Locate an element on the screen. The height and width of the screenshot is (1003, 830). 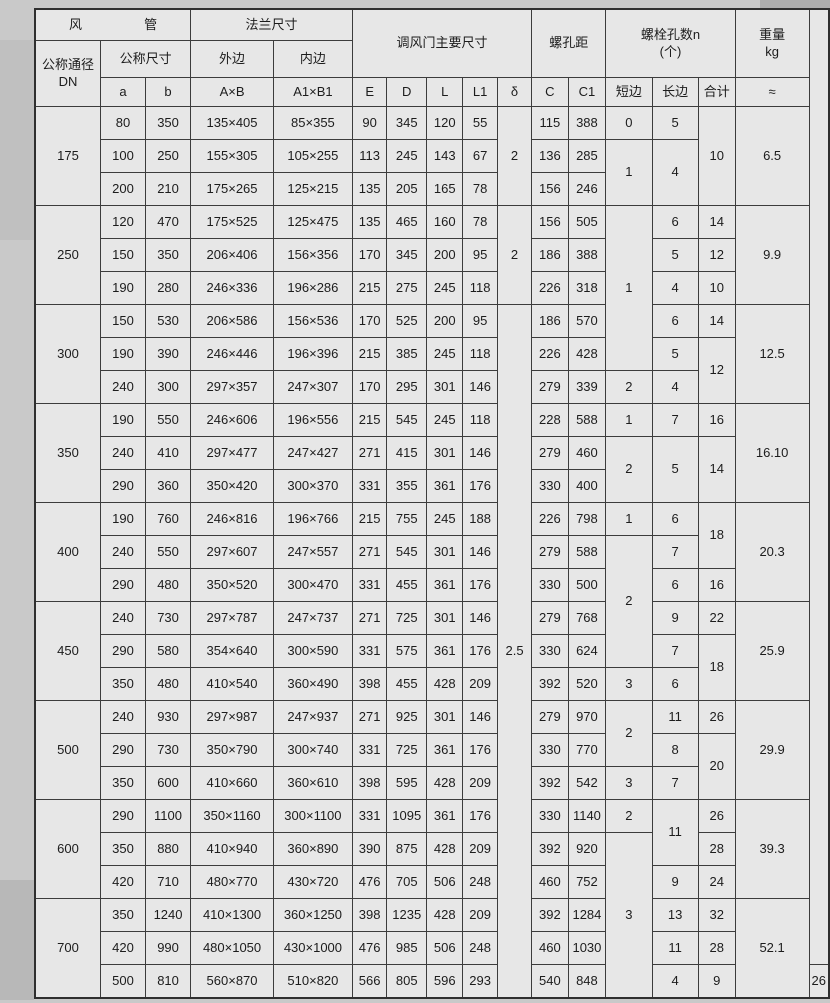
cell-b: 1240 is located at coordinates (168, 915).